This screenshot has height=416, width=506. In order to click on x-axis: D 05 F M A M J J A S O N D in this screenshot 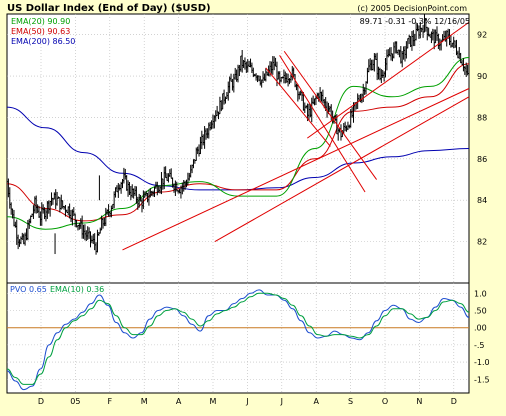, I will do `click(247, 401)`.